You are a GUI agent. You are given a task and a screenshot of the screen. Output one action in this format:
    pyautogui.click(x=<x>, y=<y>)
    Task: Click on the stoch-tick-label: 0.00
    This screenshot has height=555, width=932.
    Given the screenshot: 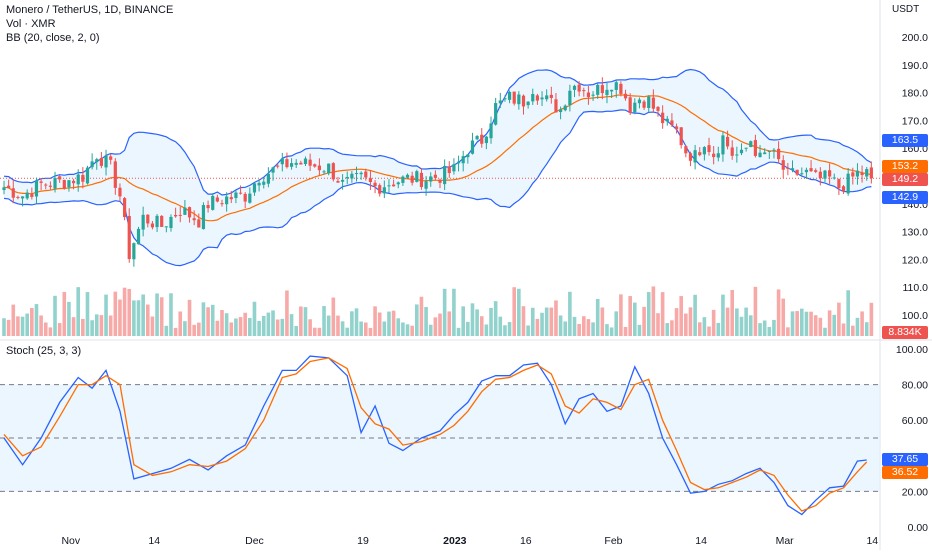 What is the action you would take?
    pyautogui.click(x=918, y=528)
    